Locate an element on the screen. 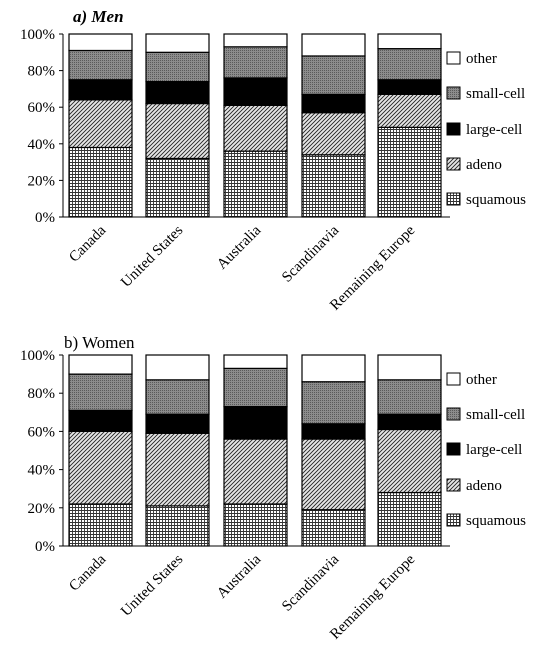  women-category-label: Canada is located at coordinates (87, 572).